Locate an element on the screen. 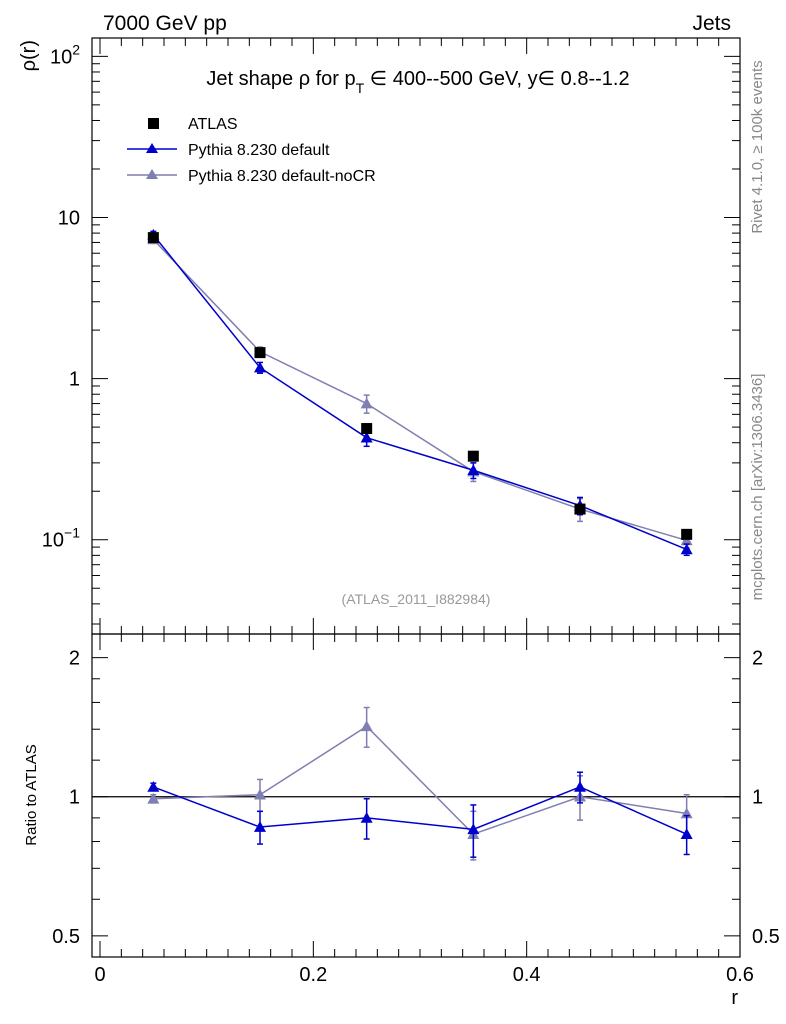  chart-title-prefix: Jet shape ρ for p is located at coordinates (280, 79).